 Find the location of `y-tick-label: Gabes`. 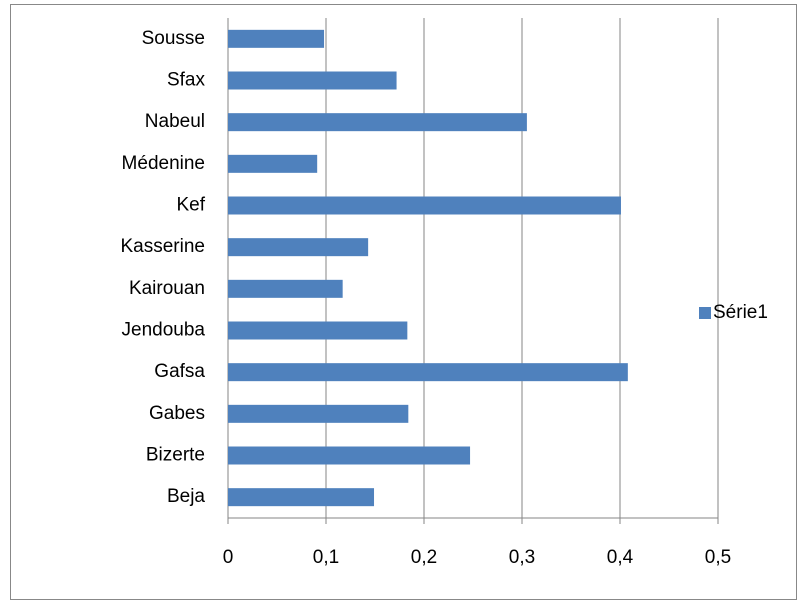

y-tick-label: Gabes is located at coordinates (177, 413).